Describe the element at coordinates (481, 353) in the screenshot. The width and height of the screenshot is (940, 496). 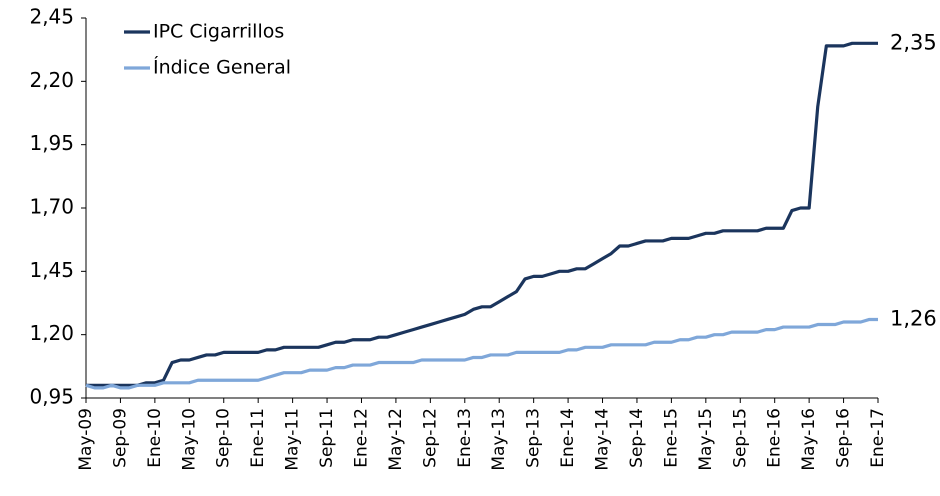
I see `series-line` at that location.